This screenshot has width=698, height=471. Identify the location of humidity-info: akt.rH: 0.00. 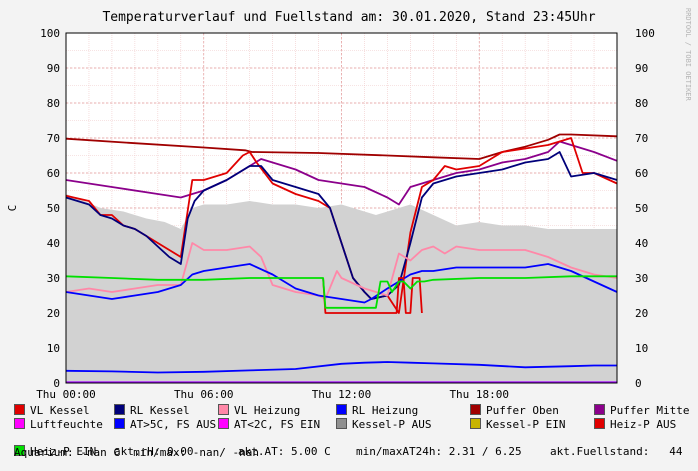
(154, 451).